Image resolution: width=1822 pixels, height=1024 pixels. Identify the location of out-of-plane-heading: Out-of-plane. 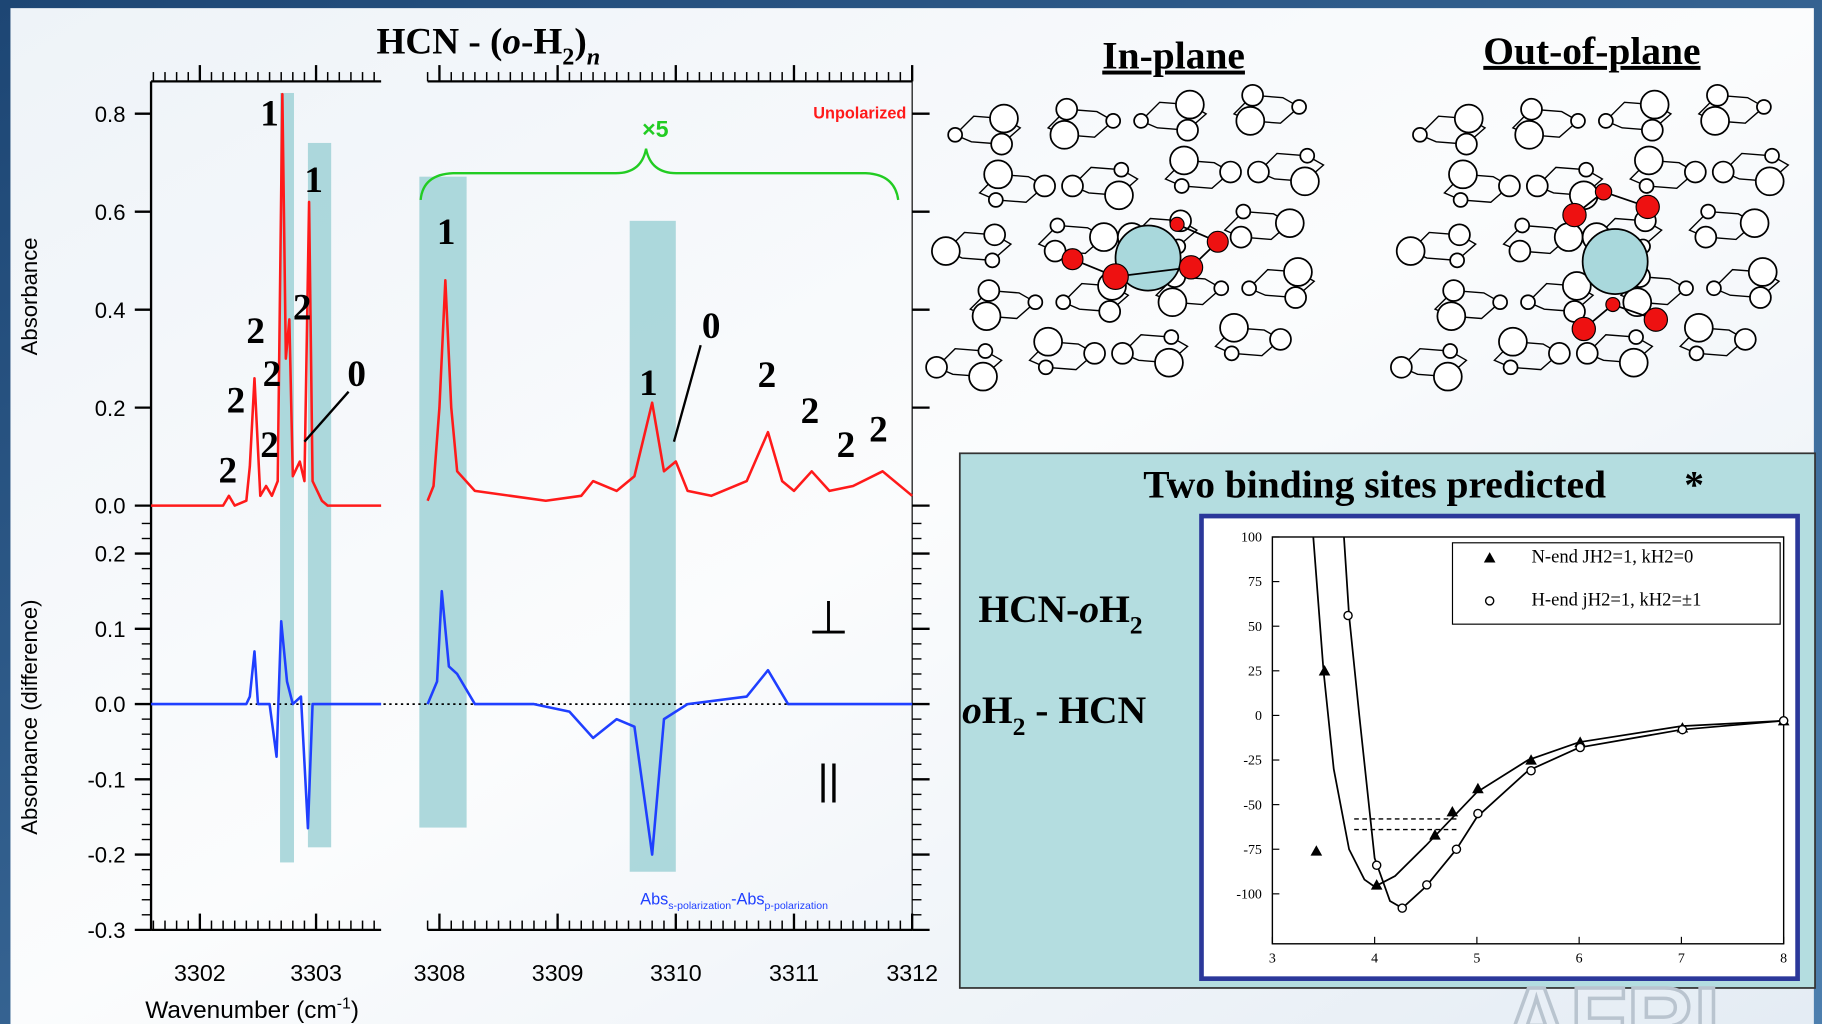
(1591, 51).